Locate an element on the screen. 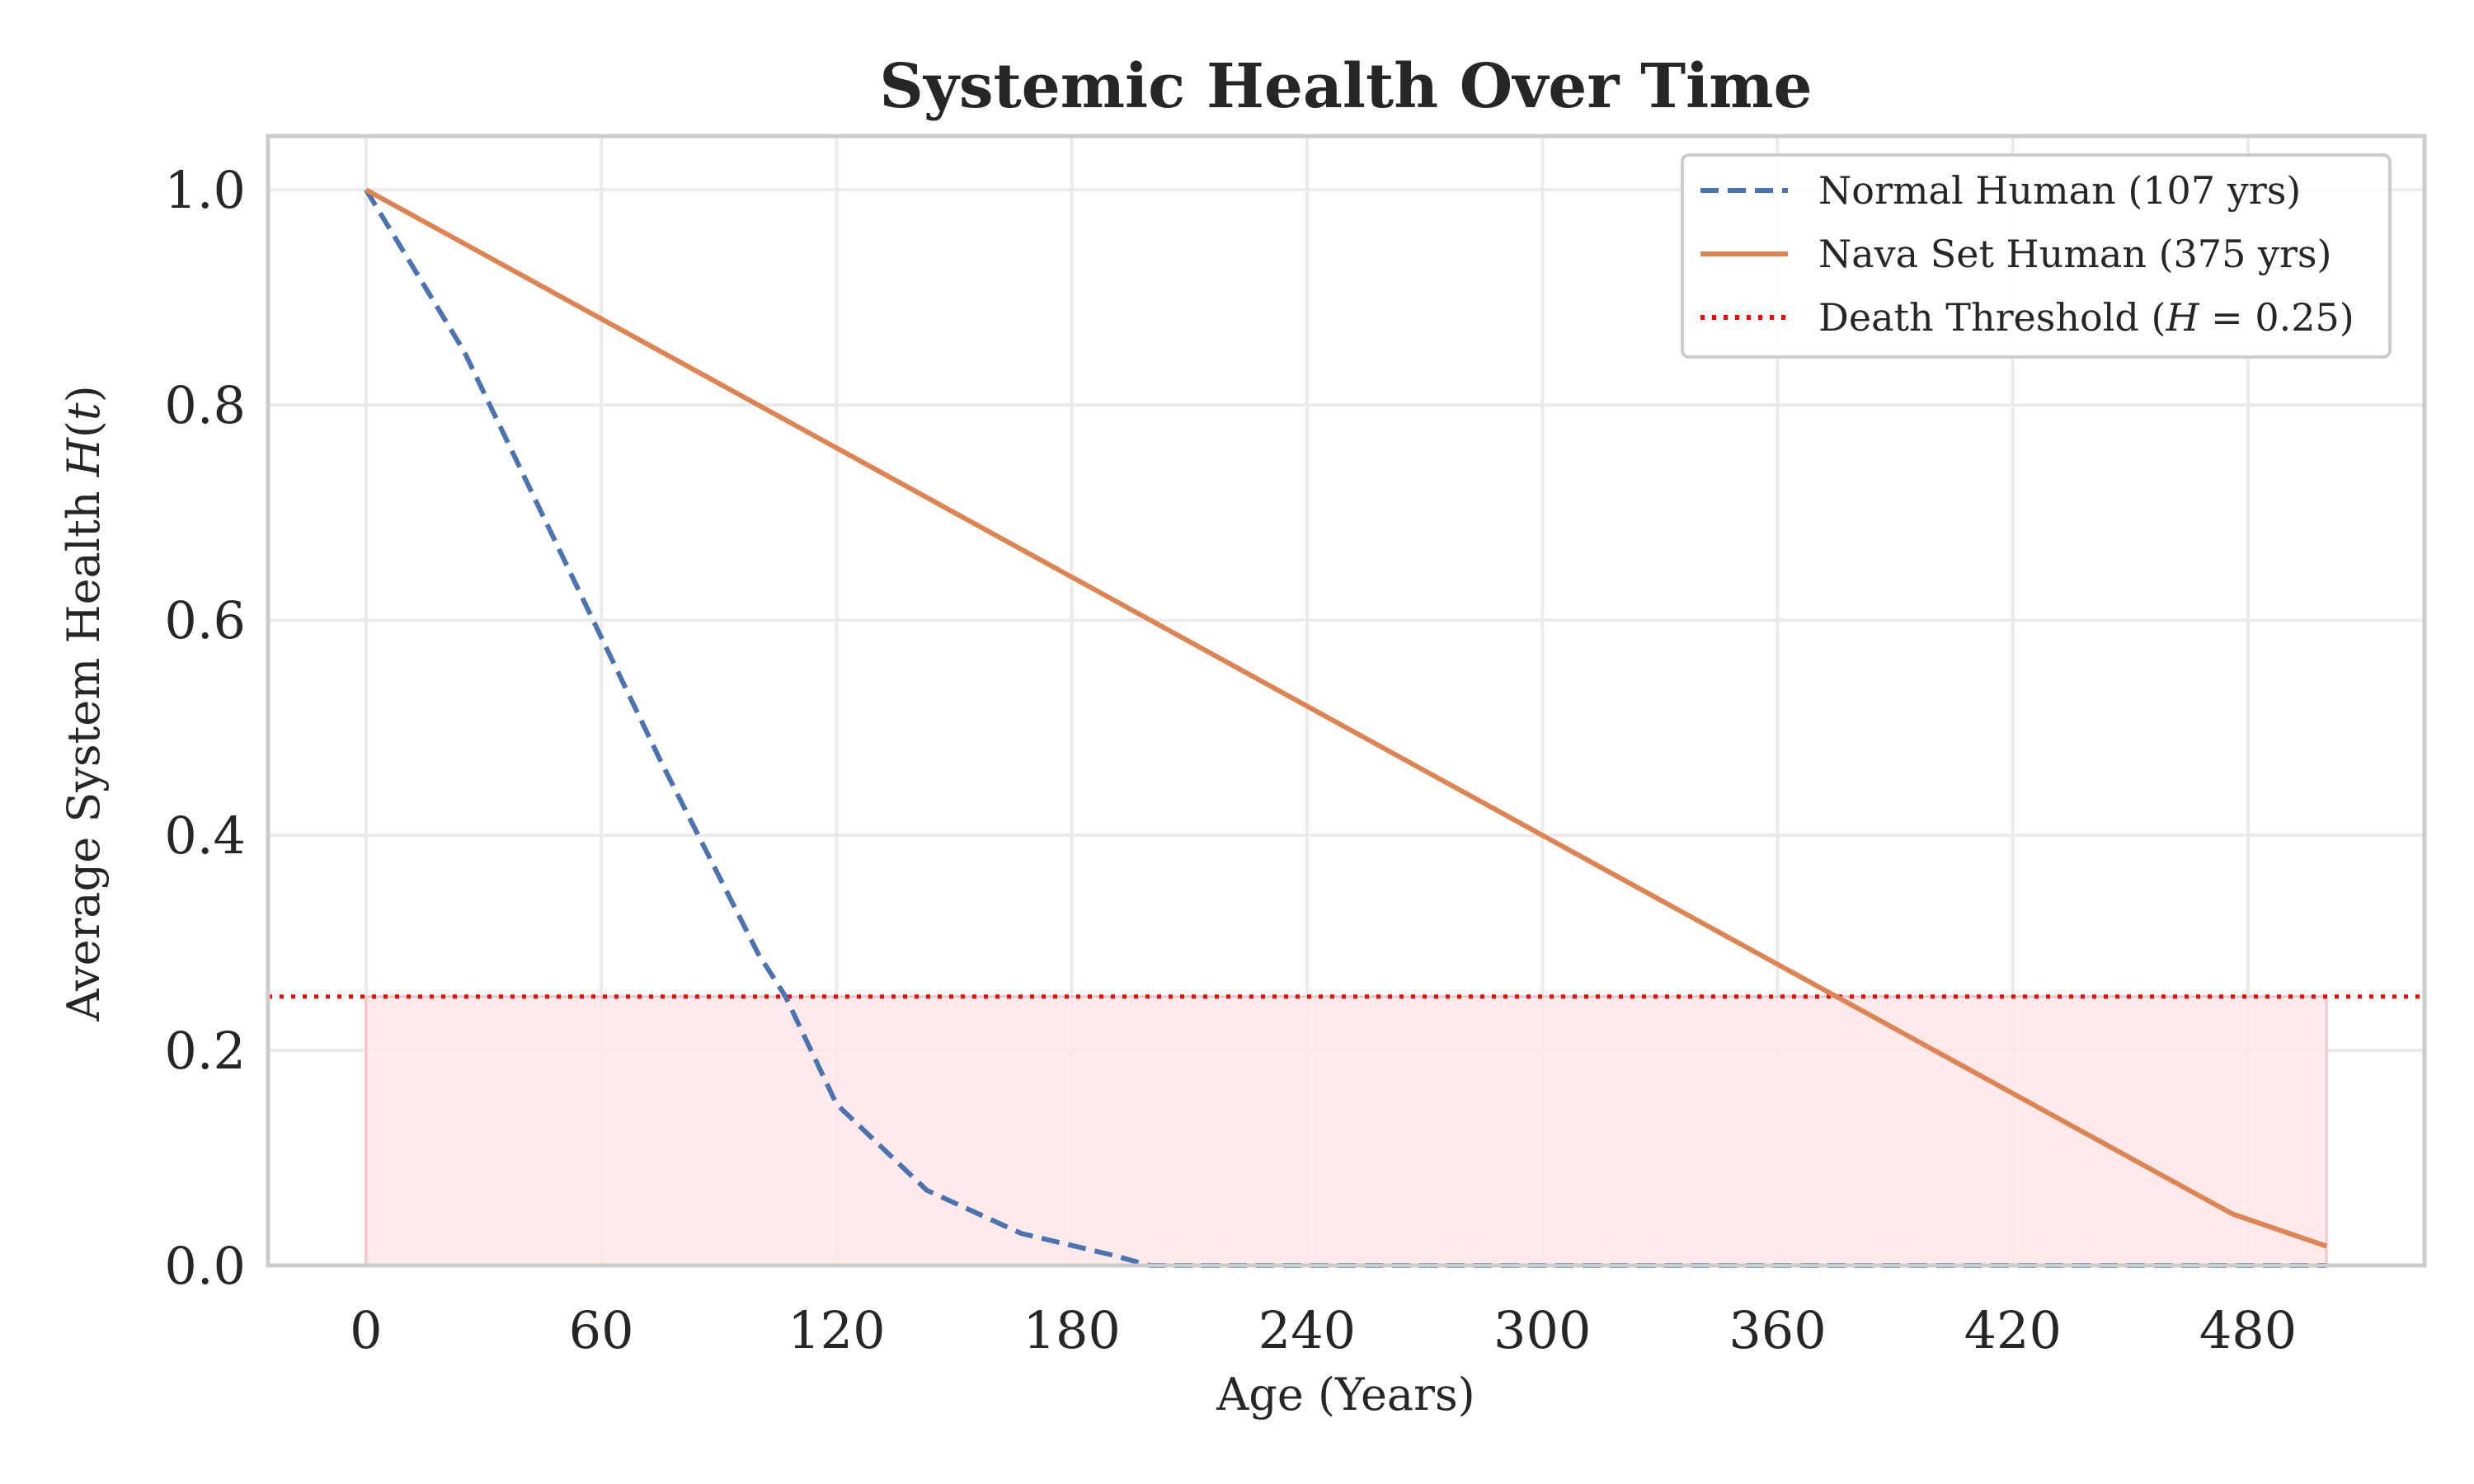 The image size is (2474, 1484). y-axis-label-paren-open: ( is located at coordinates (84, 429).